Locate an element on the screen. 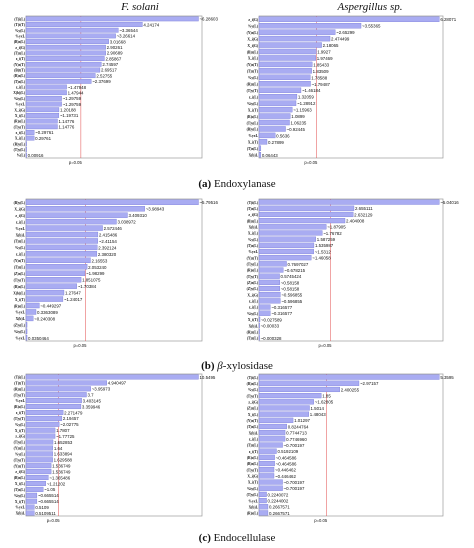 This screenshot has height=548, width=474. category-label: X(b)L is located at coordinates (21, 235).